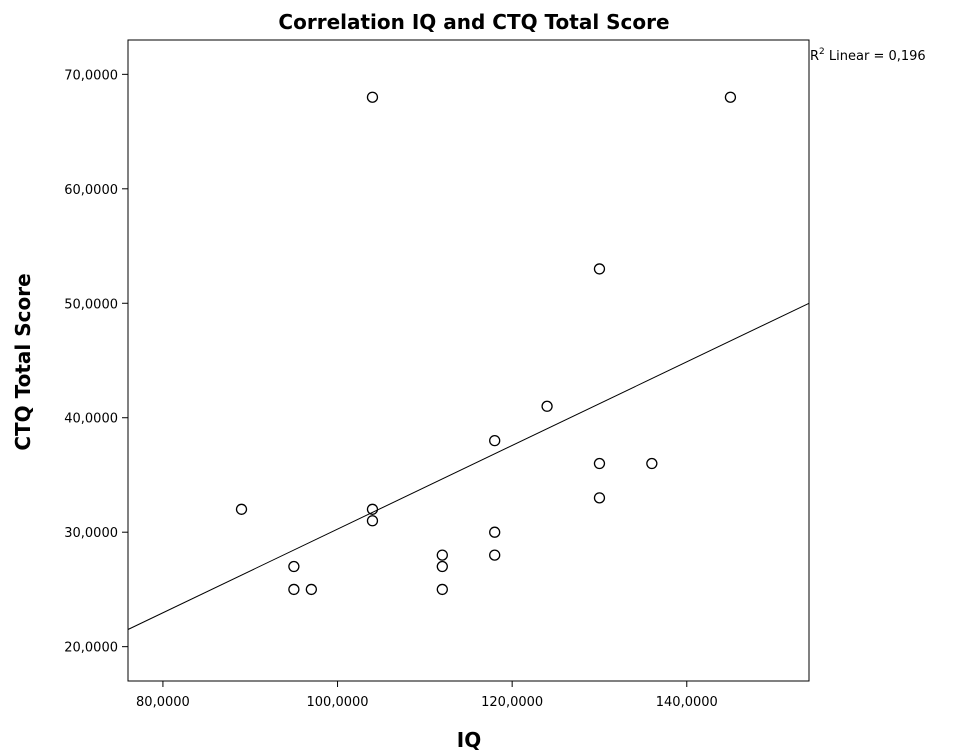 The height and width of the screenshot is (754, 963). What do you see at coordinates (473, 22) in the screenshot?
I see `chart-title: Correlation IQ and CTQ Total Score` at bounding box center [473, 22].